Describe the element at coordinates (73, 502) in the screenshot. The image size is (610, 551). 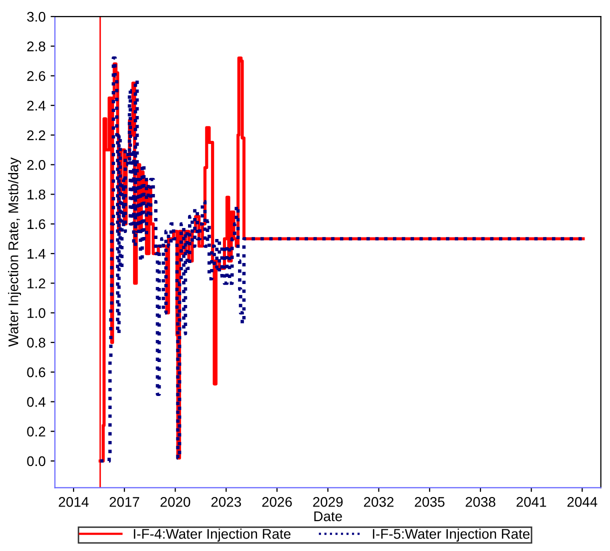
I see `x-tick-label: 2014` at that location.